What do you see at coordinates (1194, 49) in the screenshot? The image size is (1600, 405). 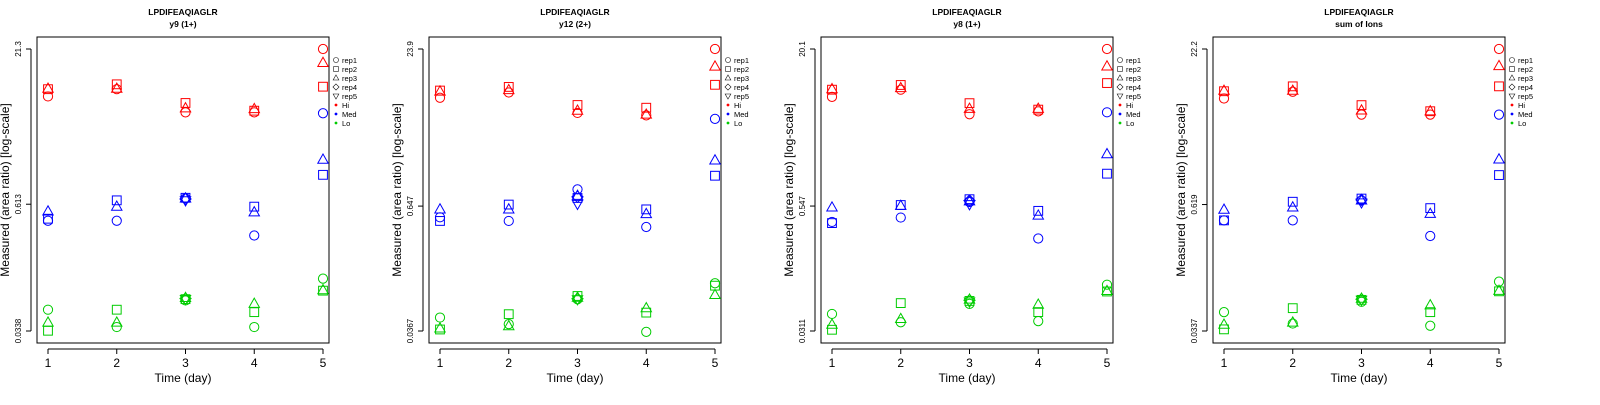 I see `y-tick-label: 22.2` at bounding box center [1194, 49].